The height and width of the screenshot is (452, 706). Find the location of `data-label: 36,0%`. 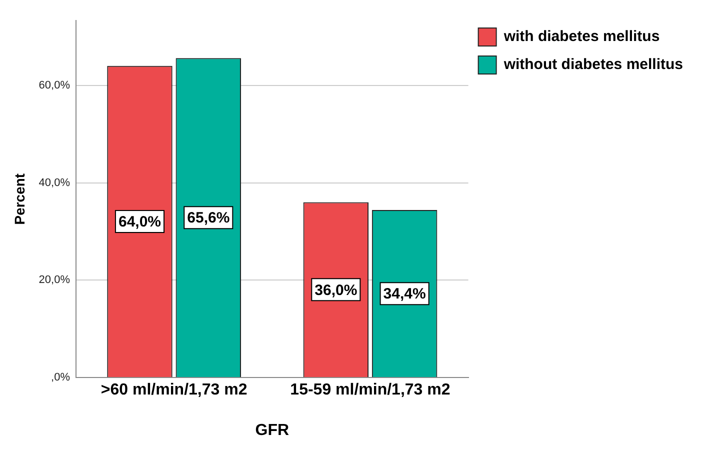

data-label: 36,0% is located at coordinates (336, 290).